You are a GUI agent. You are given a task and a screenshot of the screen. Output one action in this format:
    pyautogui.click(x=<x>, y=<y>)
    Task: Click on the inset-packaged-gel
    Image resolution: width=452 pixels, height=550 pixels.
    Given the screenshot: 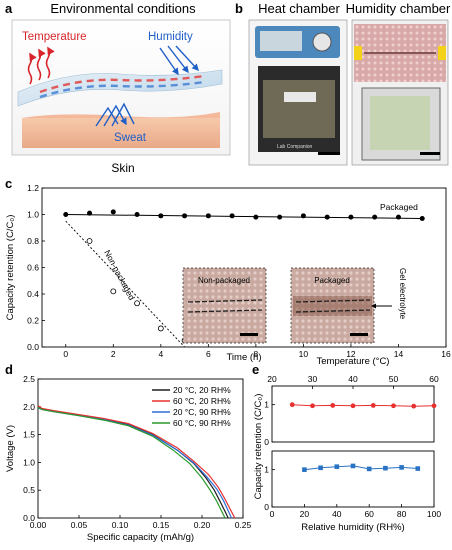 What is the action you would take?
    pyautogui.click(x=332, y=306)
    